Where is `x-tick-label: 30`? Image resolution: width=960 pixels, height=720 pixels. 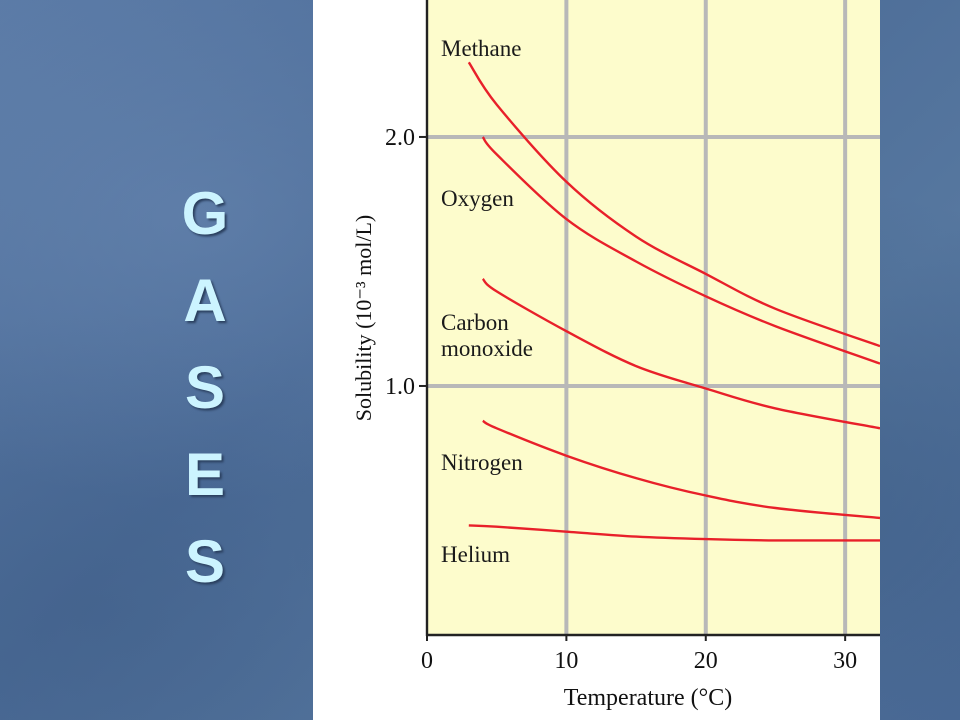 x-tick-label: 30 is located at coordinates (845, 661).